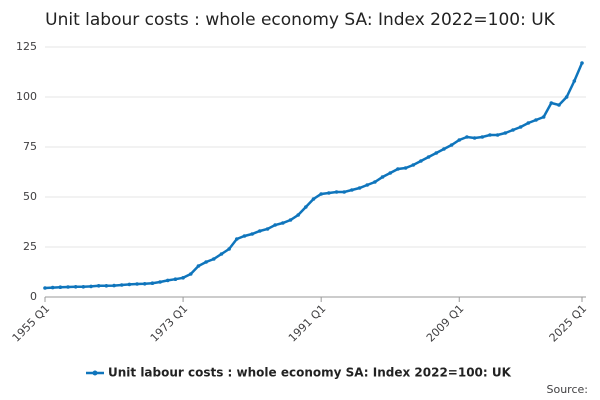  What do you see at coordinates (568, 389) in the screenshot?
I see `source: Source:` at bounding box center [568, 389].